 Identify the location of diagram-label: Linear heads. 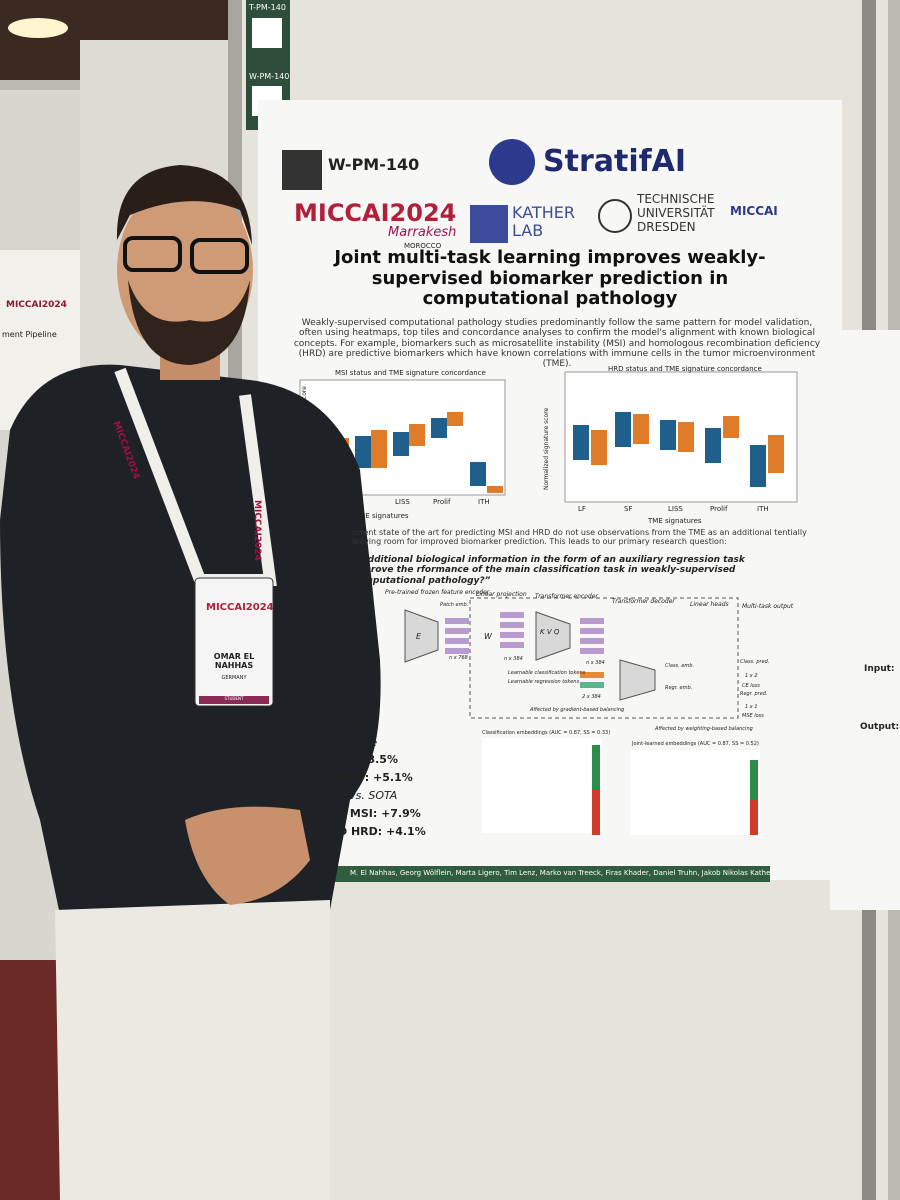
(709, 604).